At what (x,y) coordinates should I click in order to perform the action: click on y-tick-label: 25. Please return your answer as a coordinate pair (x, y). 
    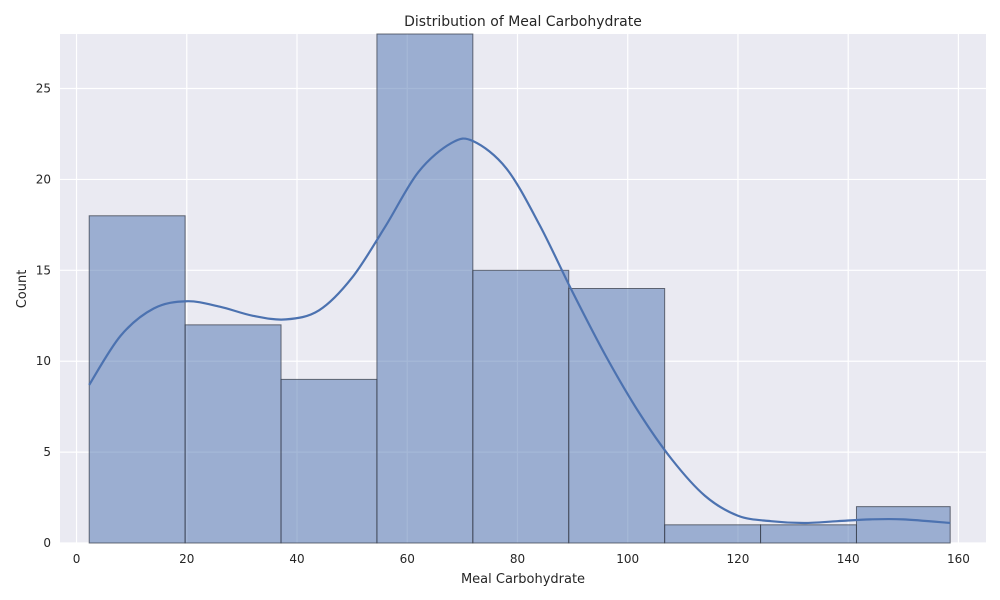
    Looking at the image, I should click on (43, 89).